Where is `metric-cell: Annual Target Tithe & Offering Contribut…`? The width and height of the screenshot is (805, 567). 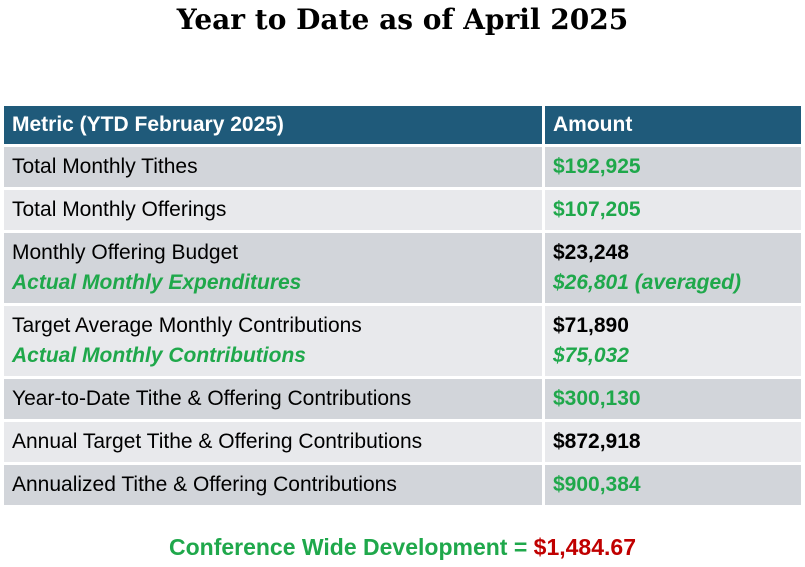
metric-cell: Annual Target Tithe & Offering Contribut… is located at coordinates (273, 443).